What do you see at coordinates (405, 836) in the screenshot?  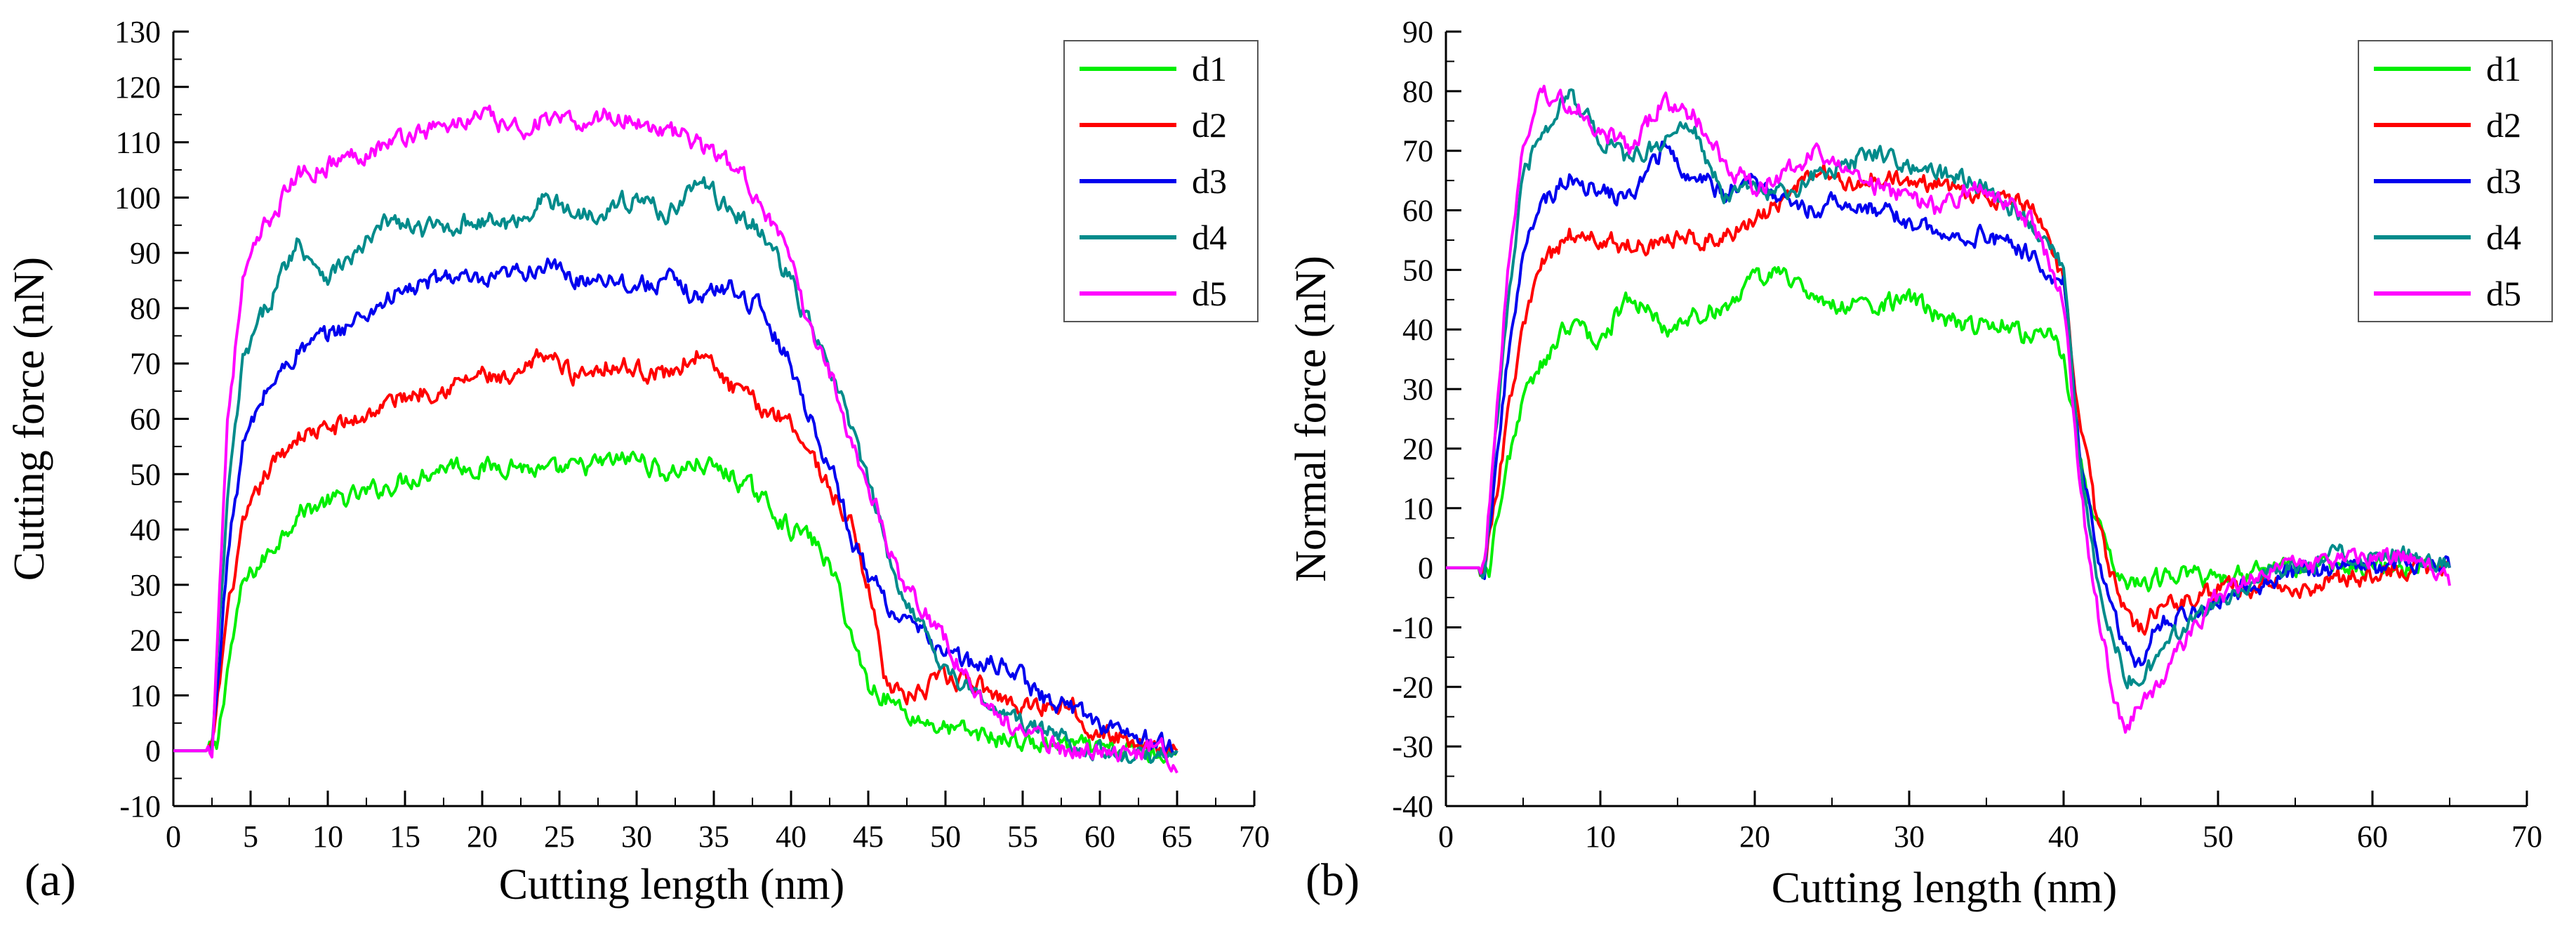 I see `x-tick-label: 15` at bounding box center [405, 836].